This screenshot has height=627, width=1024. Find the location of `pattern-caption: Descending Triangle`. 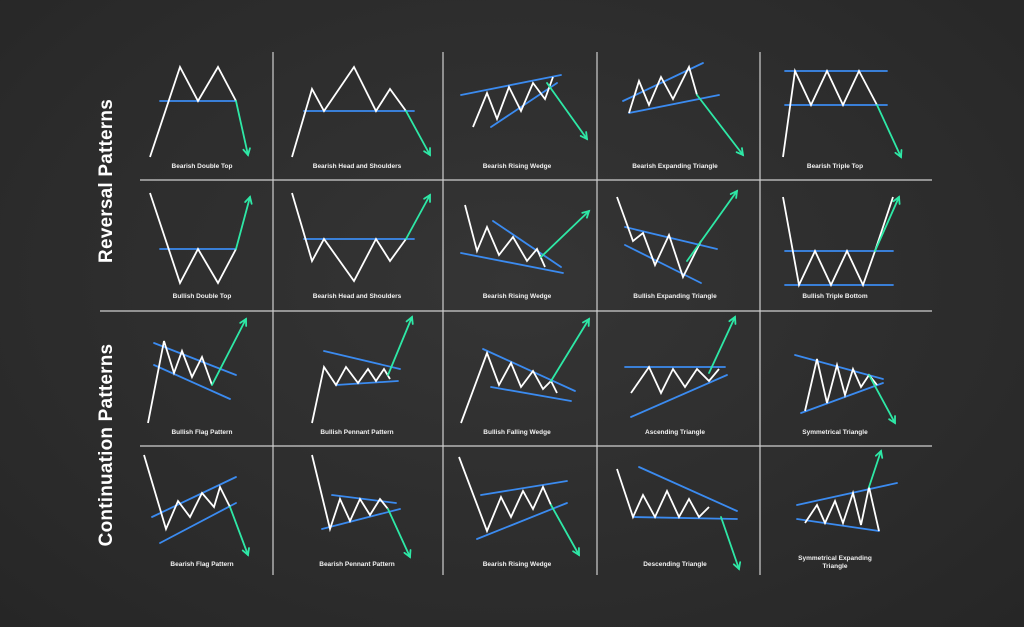

pattern-caption: Descending Triangle is located at coordinates (675, 564).